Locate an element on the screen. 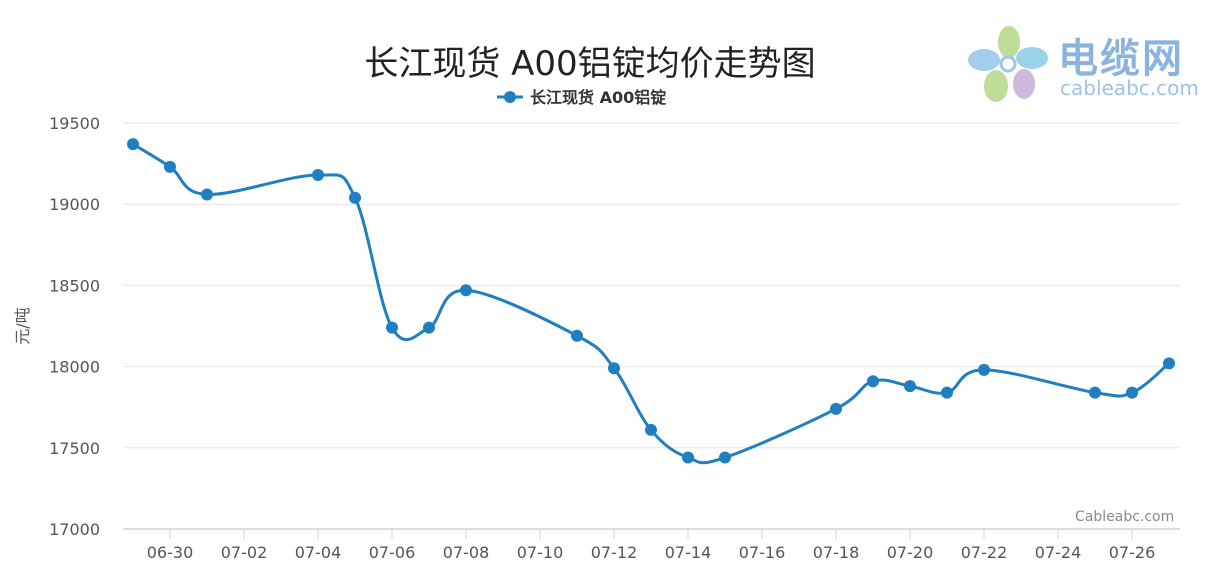  y-axis: 17000 17500 18000 18500 19000 19500 is located at coordinates (74, 326).